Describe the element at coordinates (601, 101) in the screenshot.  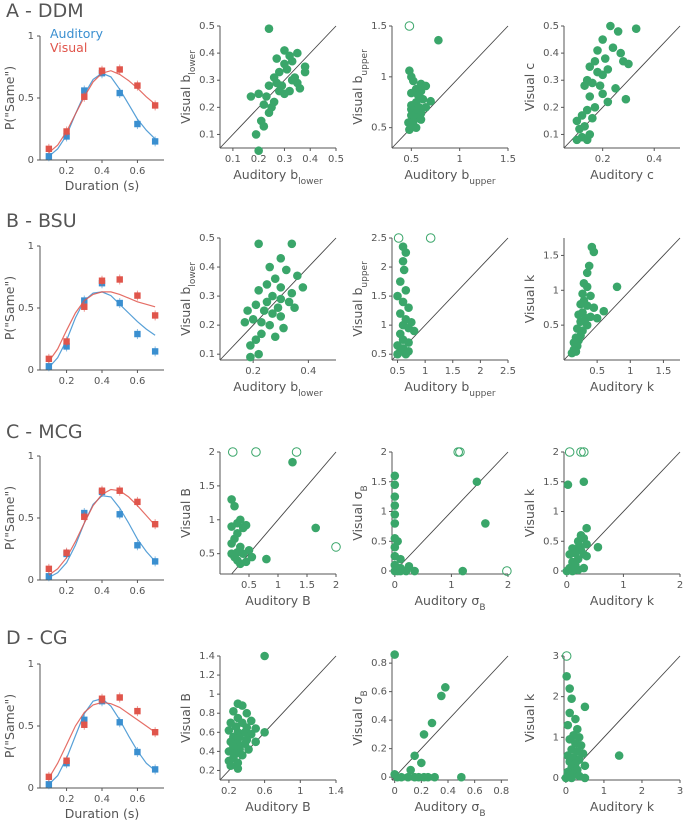
I see `ddm-c-scatter: 0.2 0.4 0.1 0.2 0.3 0.4 0.5 Auditory c Visual c` at that location.